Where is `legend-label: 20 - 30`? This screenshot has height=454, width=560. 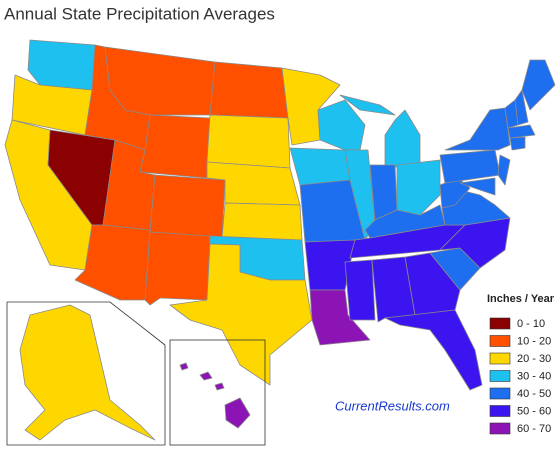 legend-label: 20 - 30 is located at coordinates (534, 359).